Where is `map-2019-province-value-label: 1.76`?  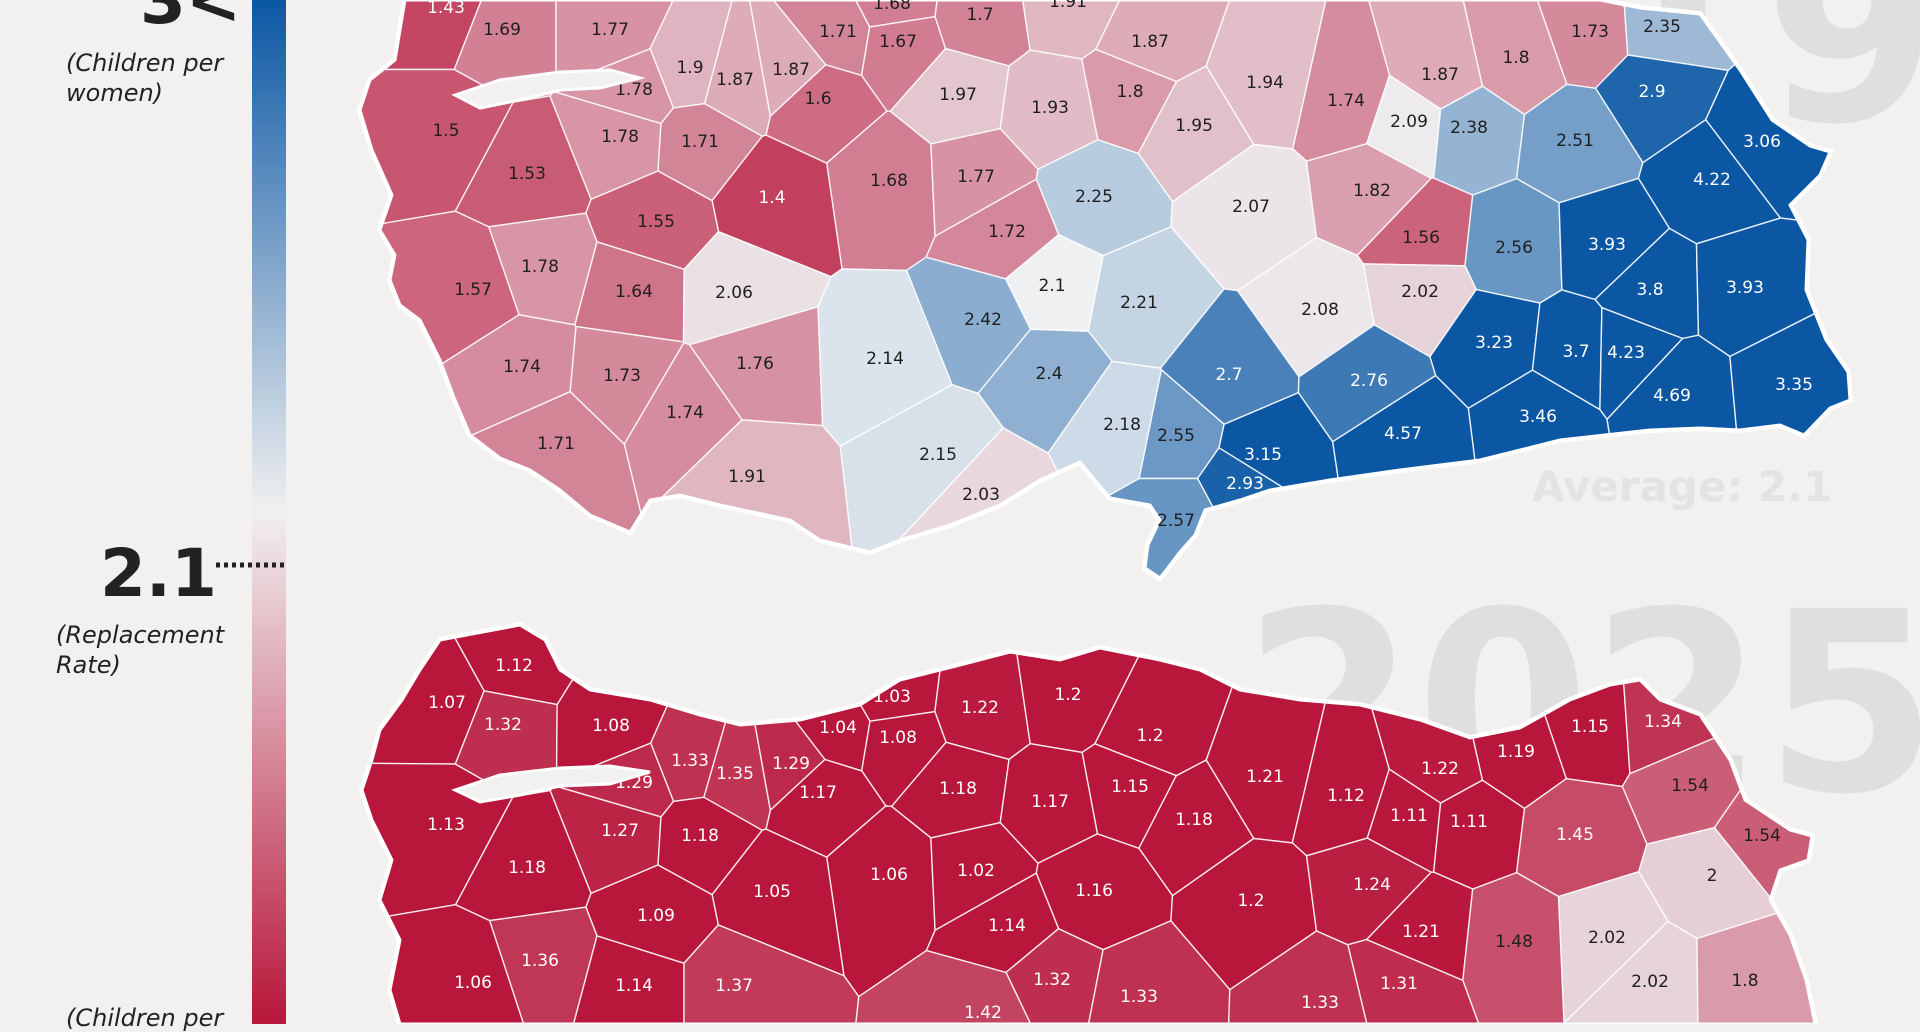
map-2019-province-value-label: 1.76 is located at coordinates (755, 364).